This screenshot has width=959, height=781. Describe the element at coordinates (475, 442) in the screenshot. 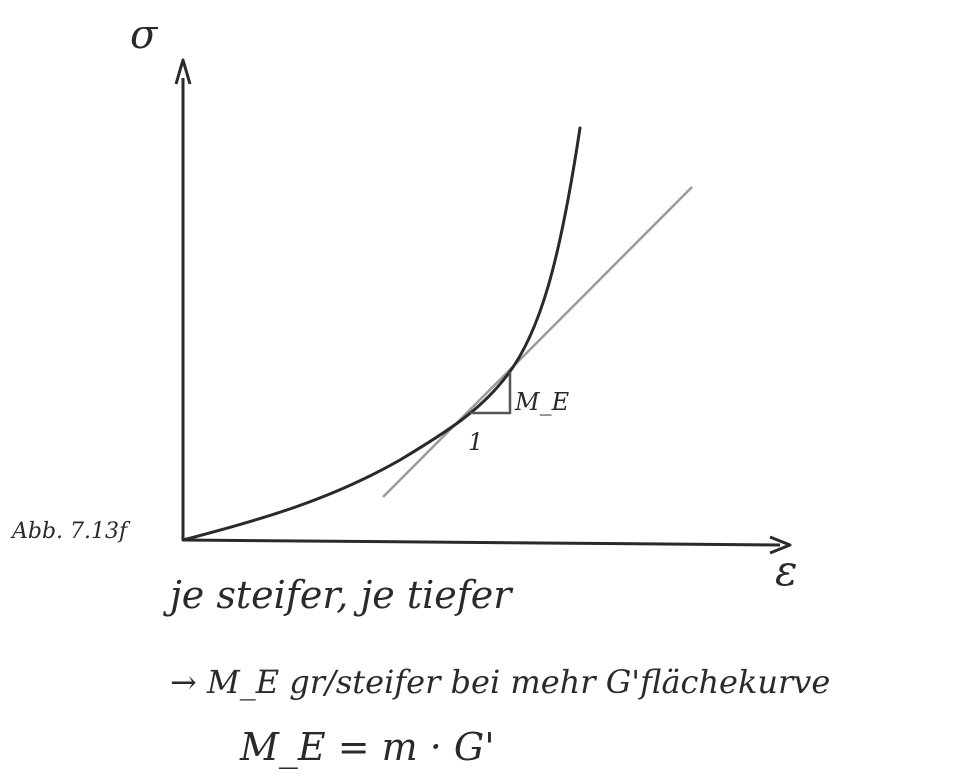

I see `slope-run-label: 1` at that location.